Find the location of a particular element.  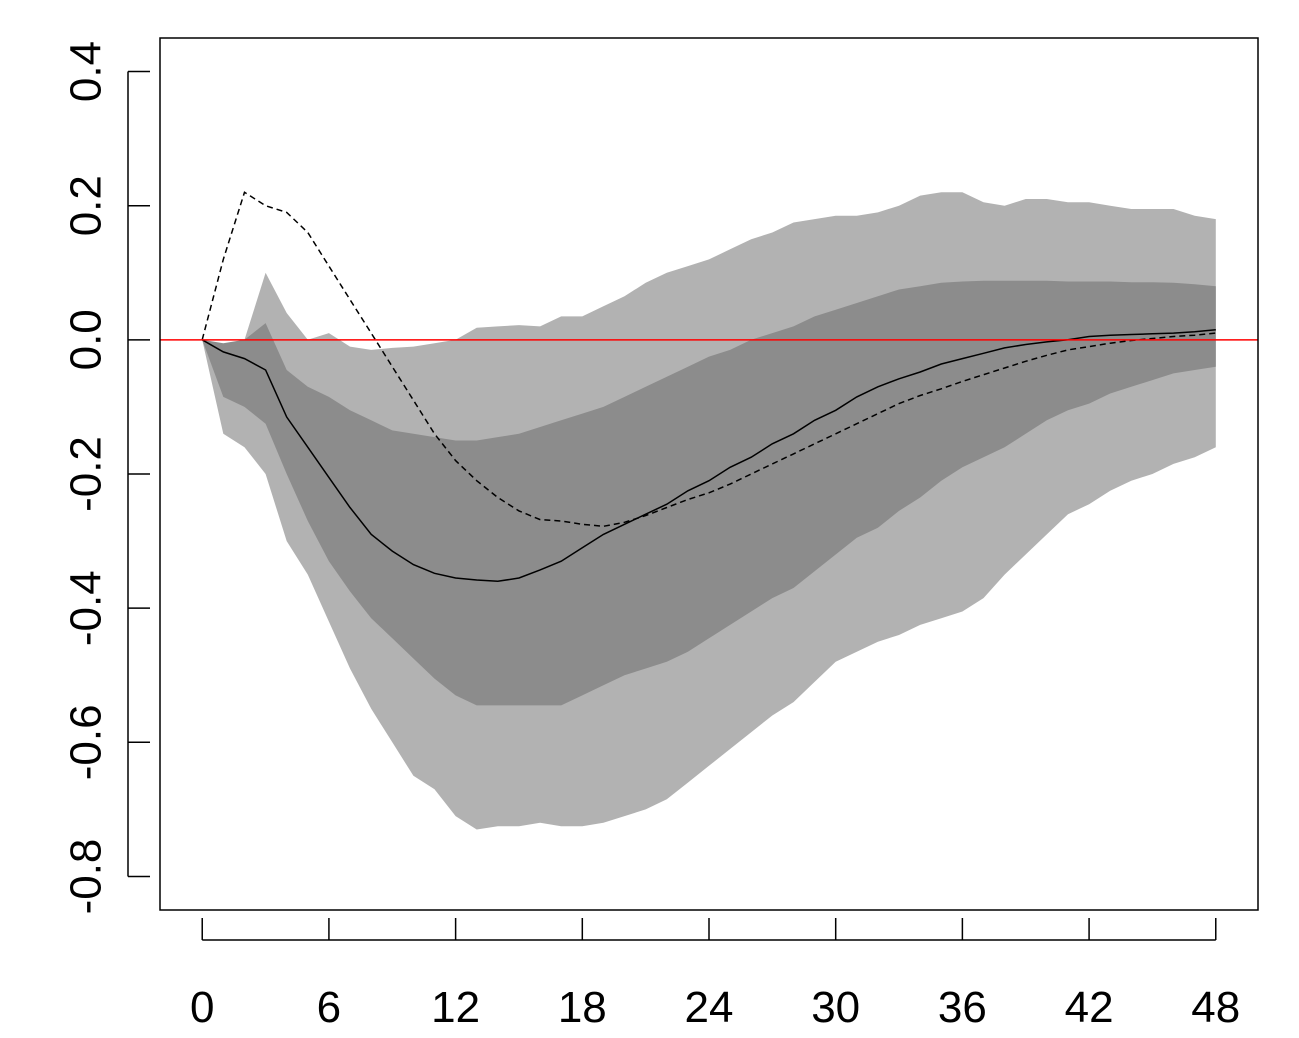

x-tick-label: 12 is located at coordinates (455, 1007).